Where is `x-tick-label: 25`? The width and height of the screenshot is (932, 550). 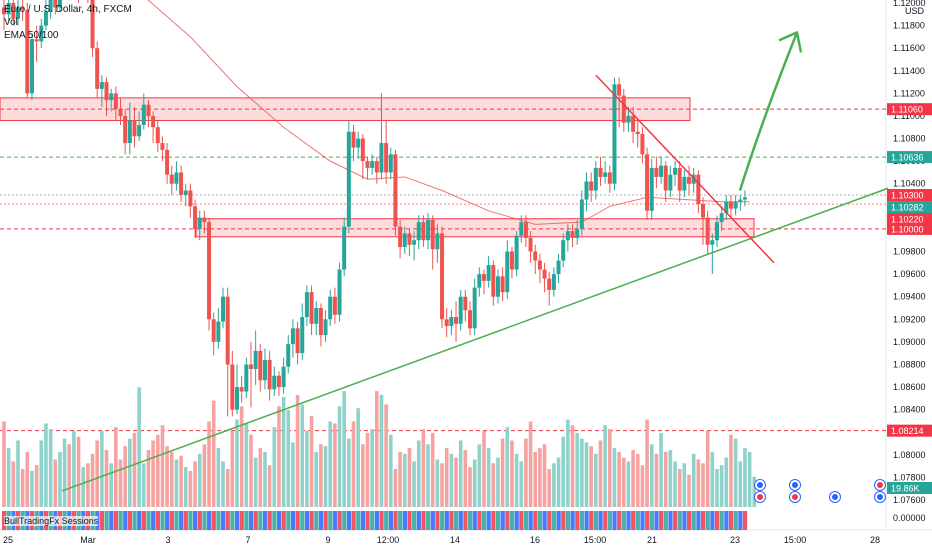
x-tick-label: 25 is located at coordinates (8, 540).